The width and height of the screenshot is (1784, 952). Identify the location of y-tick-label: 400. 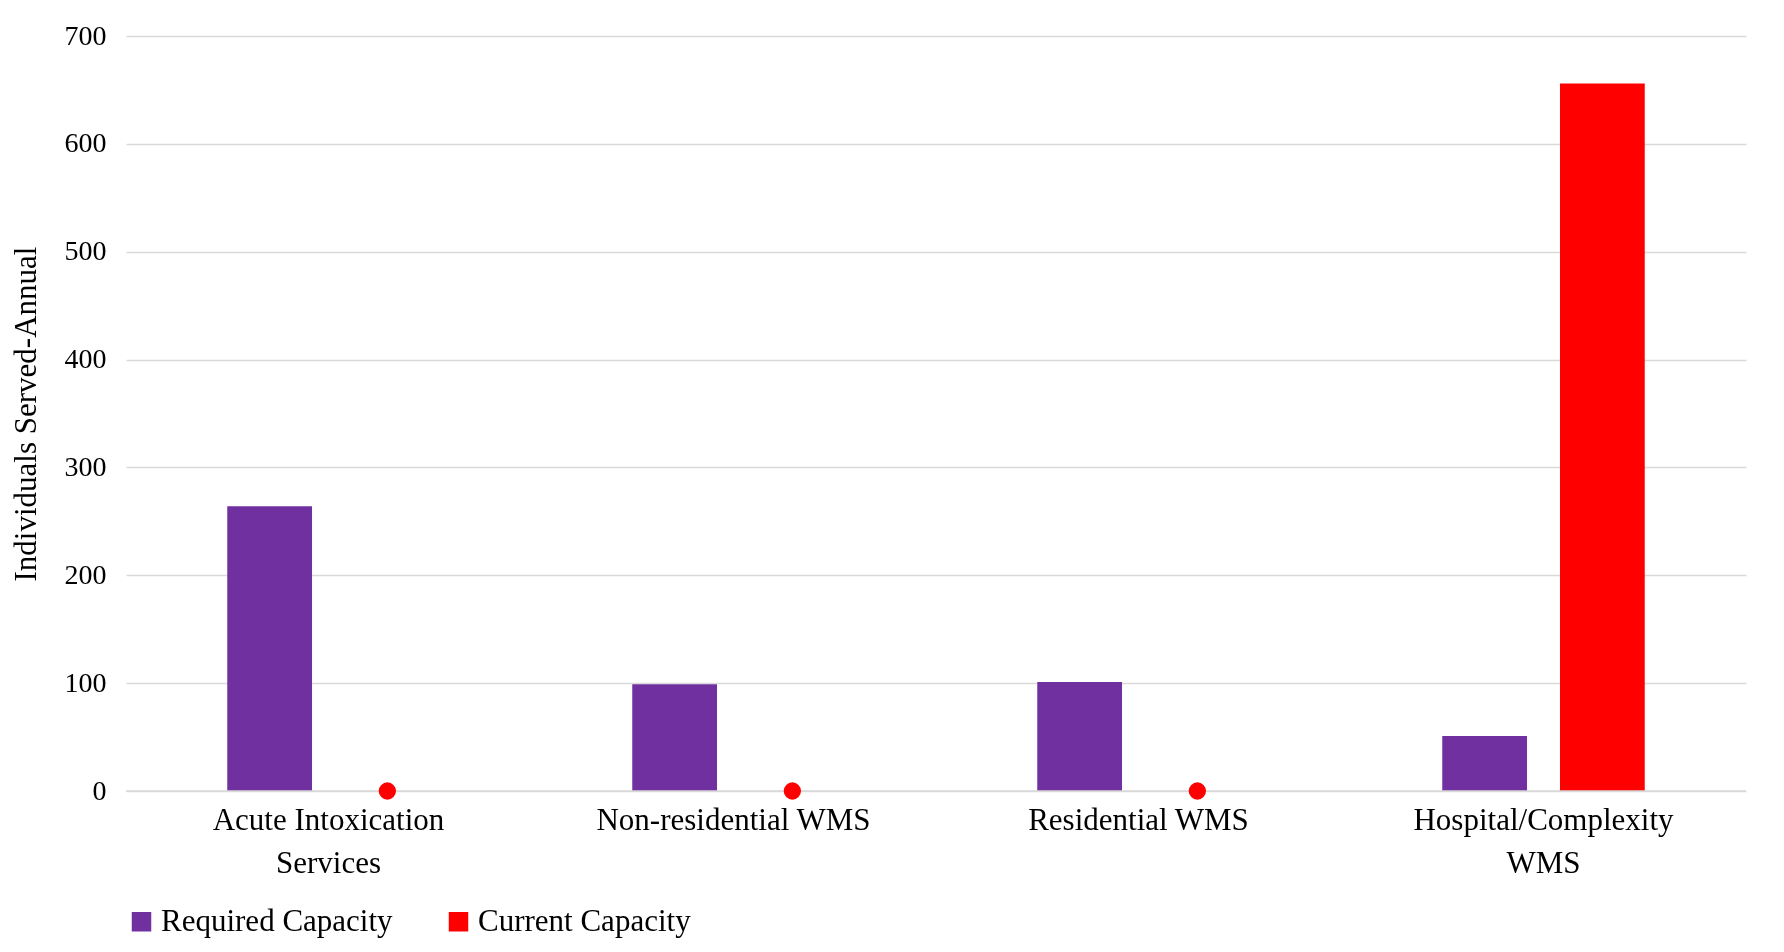
(85, 359).